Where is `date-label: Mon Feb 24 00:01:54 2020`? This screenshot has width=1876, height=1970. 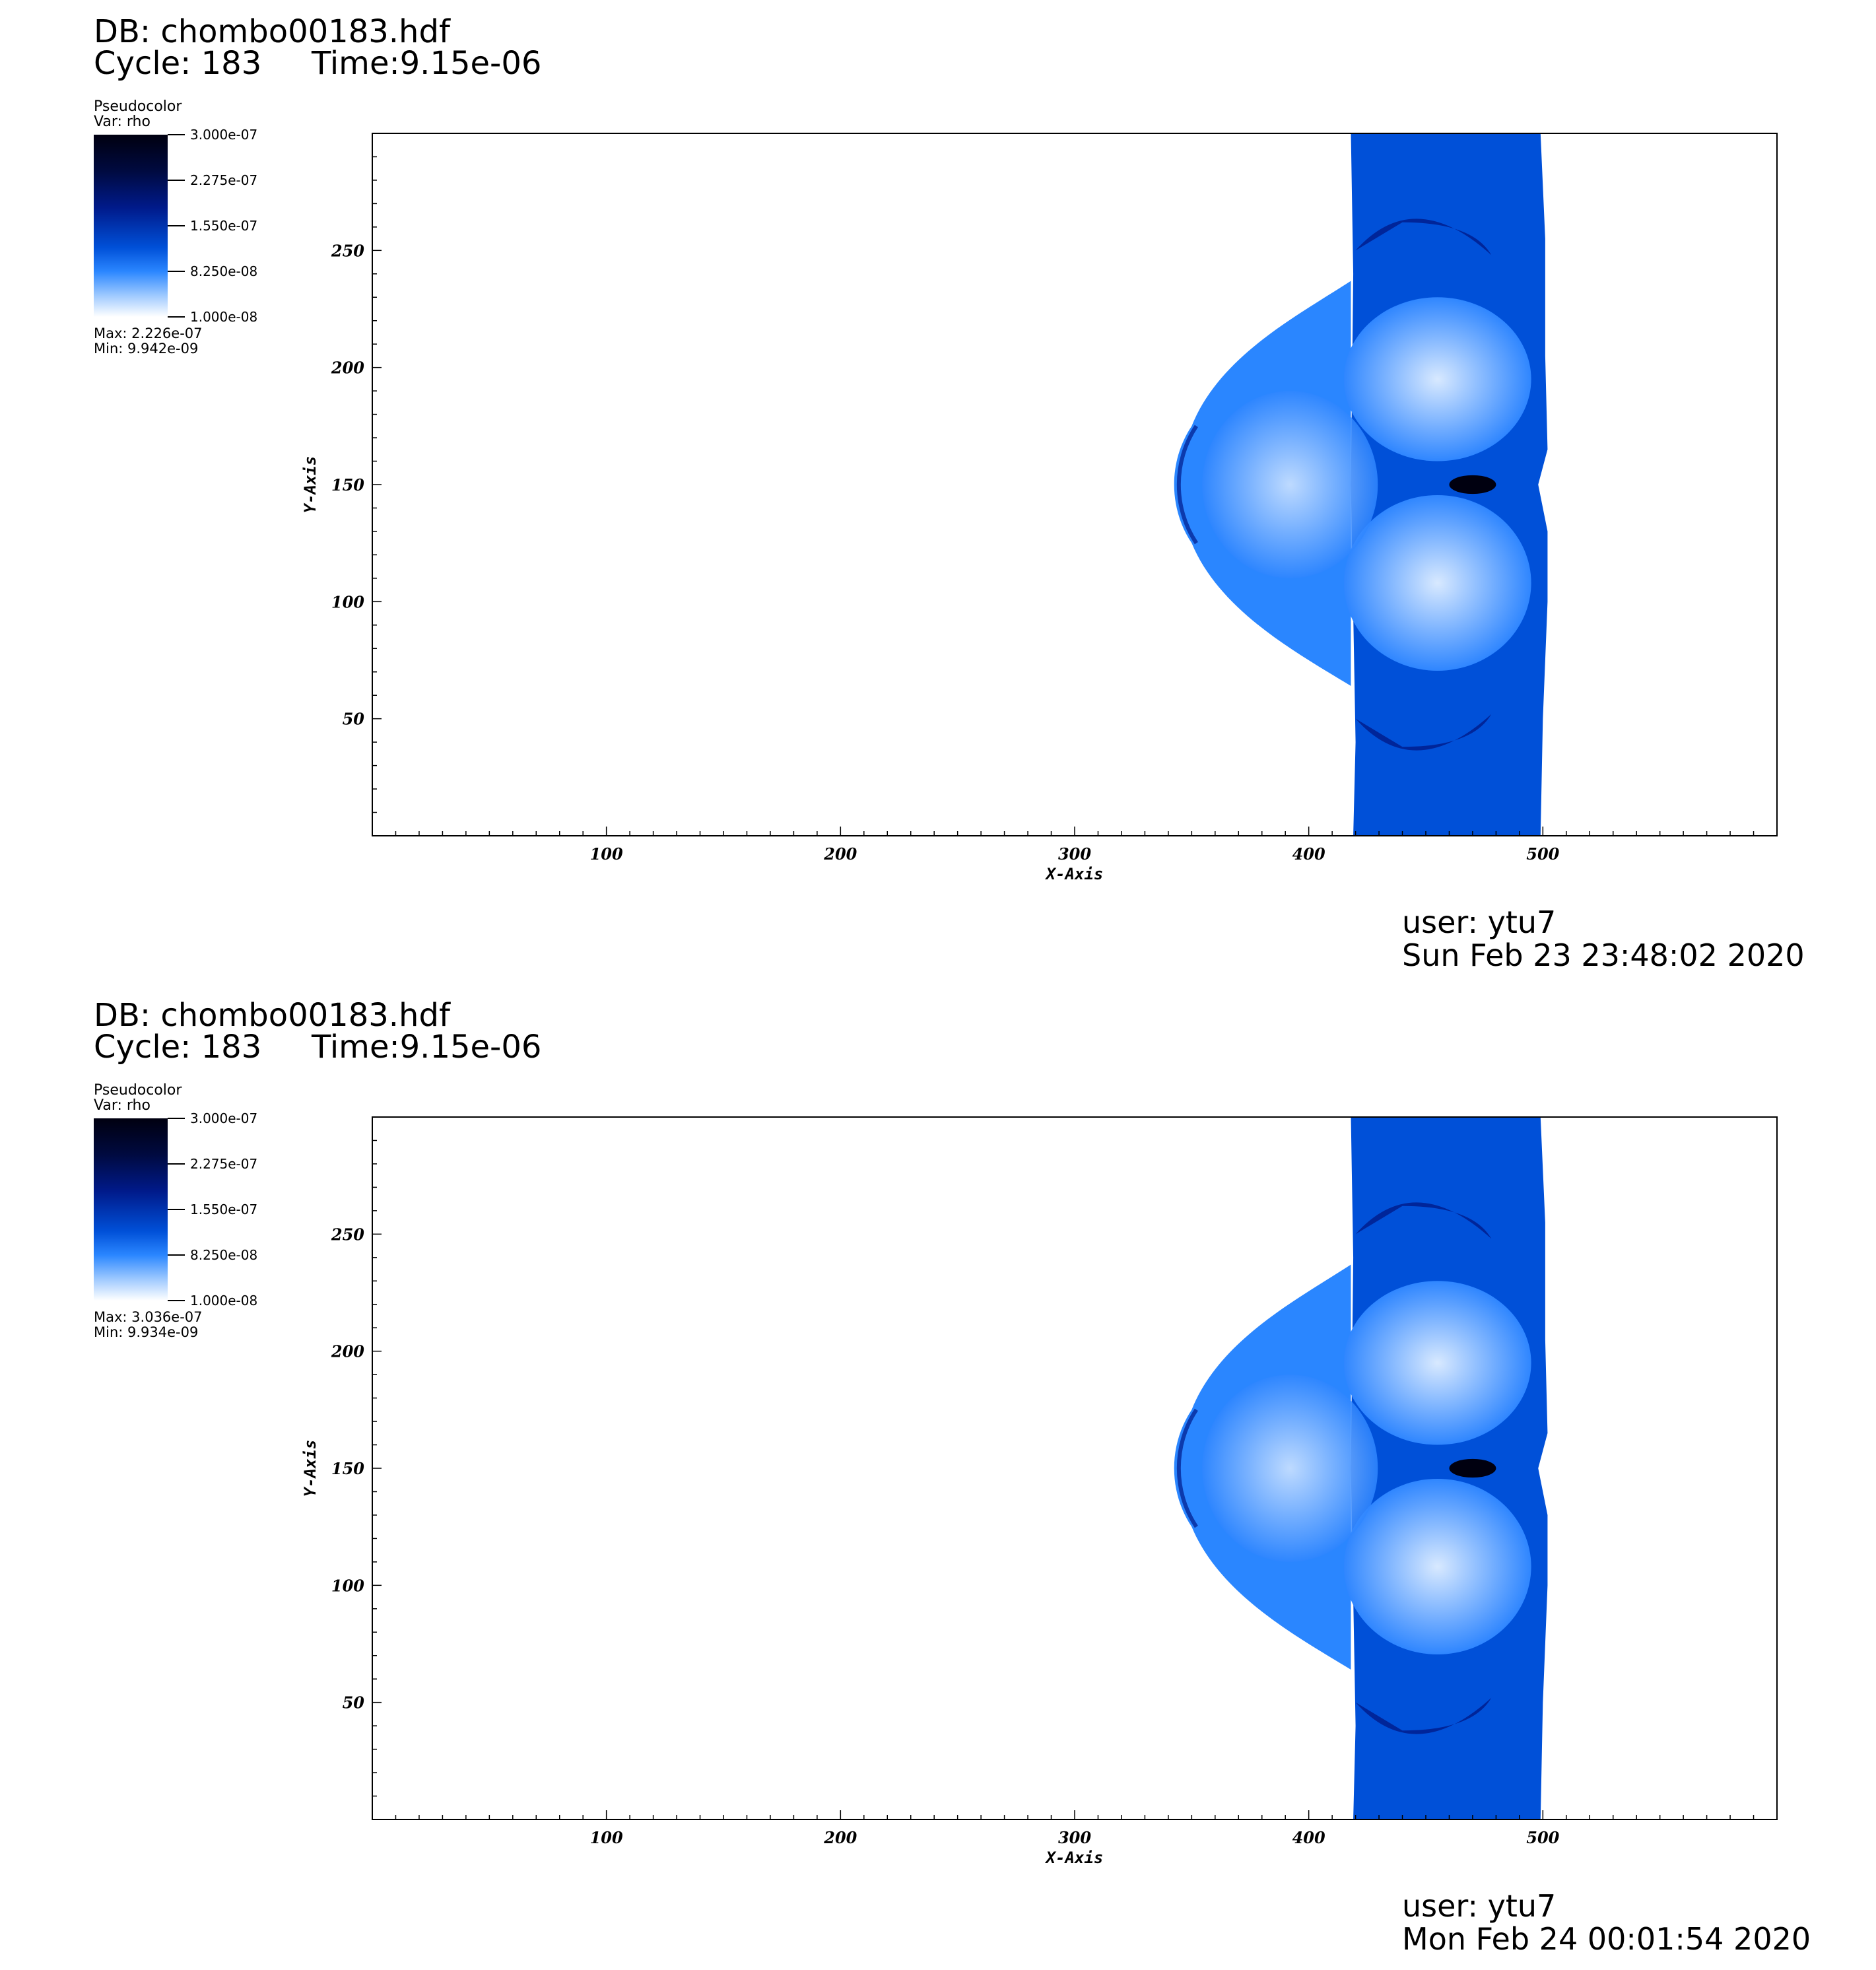
date-label: Mon Feb 24 00:01:54 2020 is located at coordinates (1606, 1939).